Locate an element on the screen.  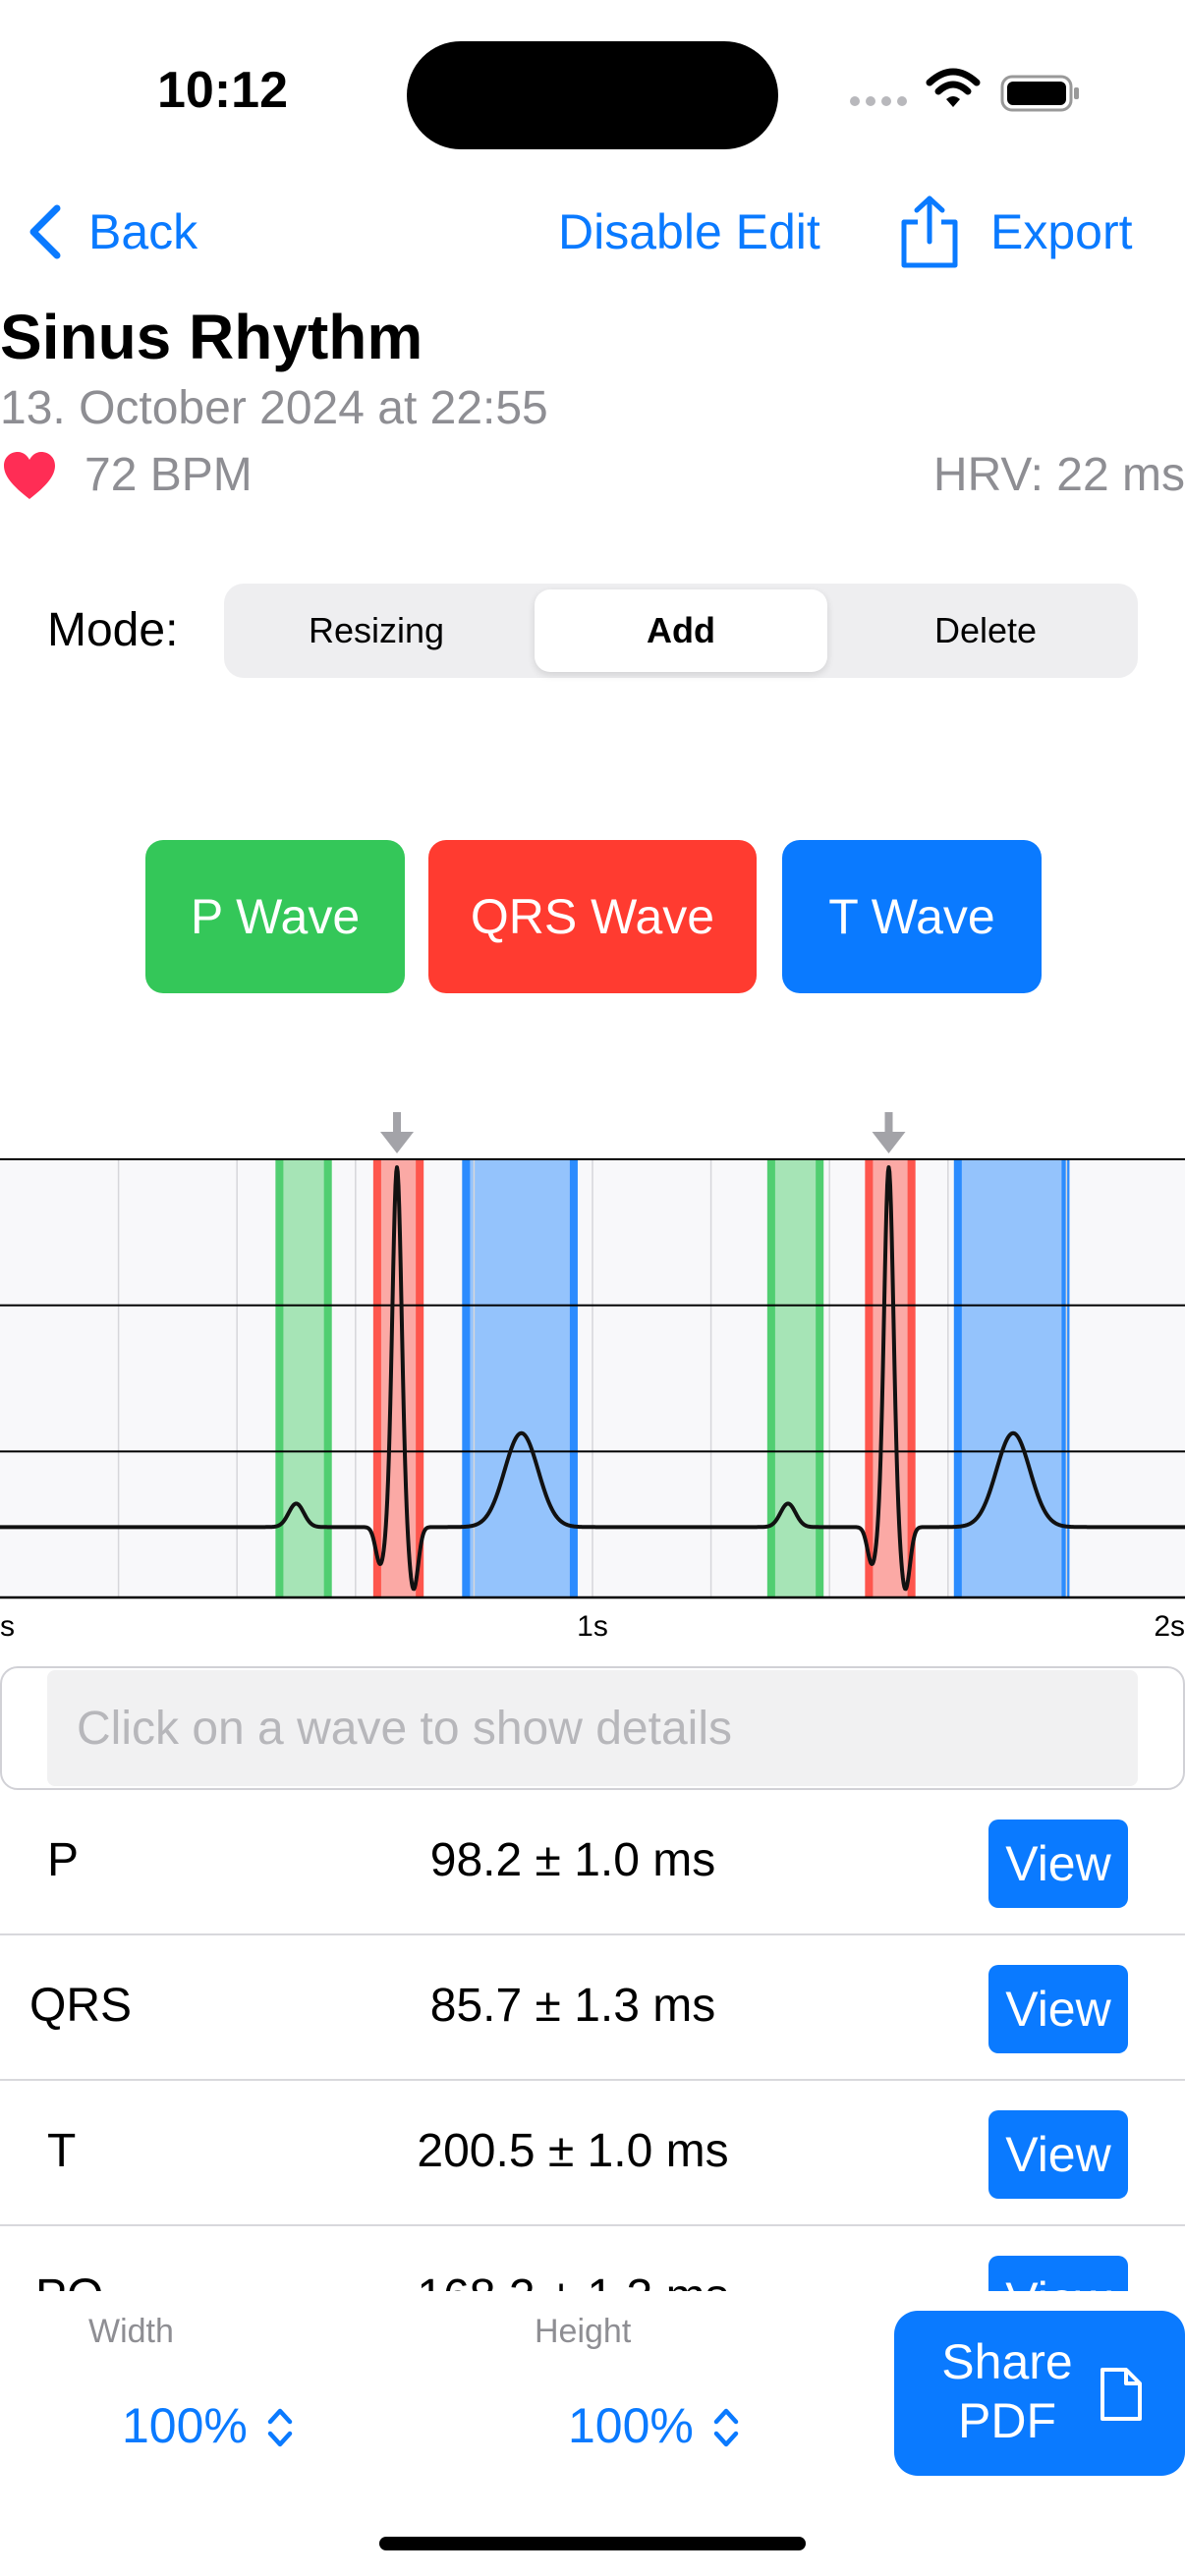
table-row: PQ 168.2 ± 1.3 ms View is located at coordinates (592, 2258).